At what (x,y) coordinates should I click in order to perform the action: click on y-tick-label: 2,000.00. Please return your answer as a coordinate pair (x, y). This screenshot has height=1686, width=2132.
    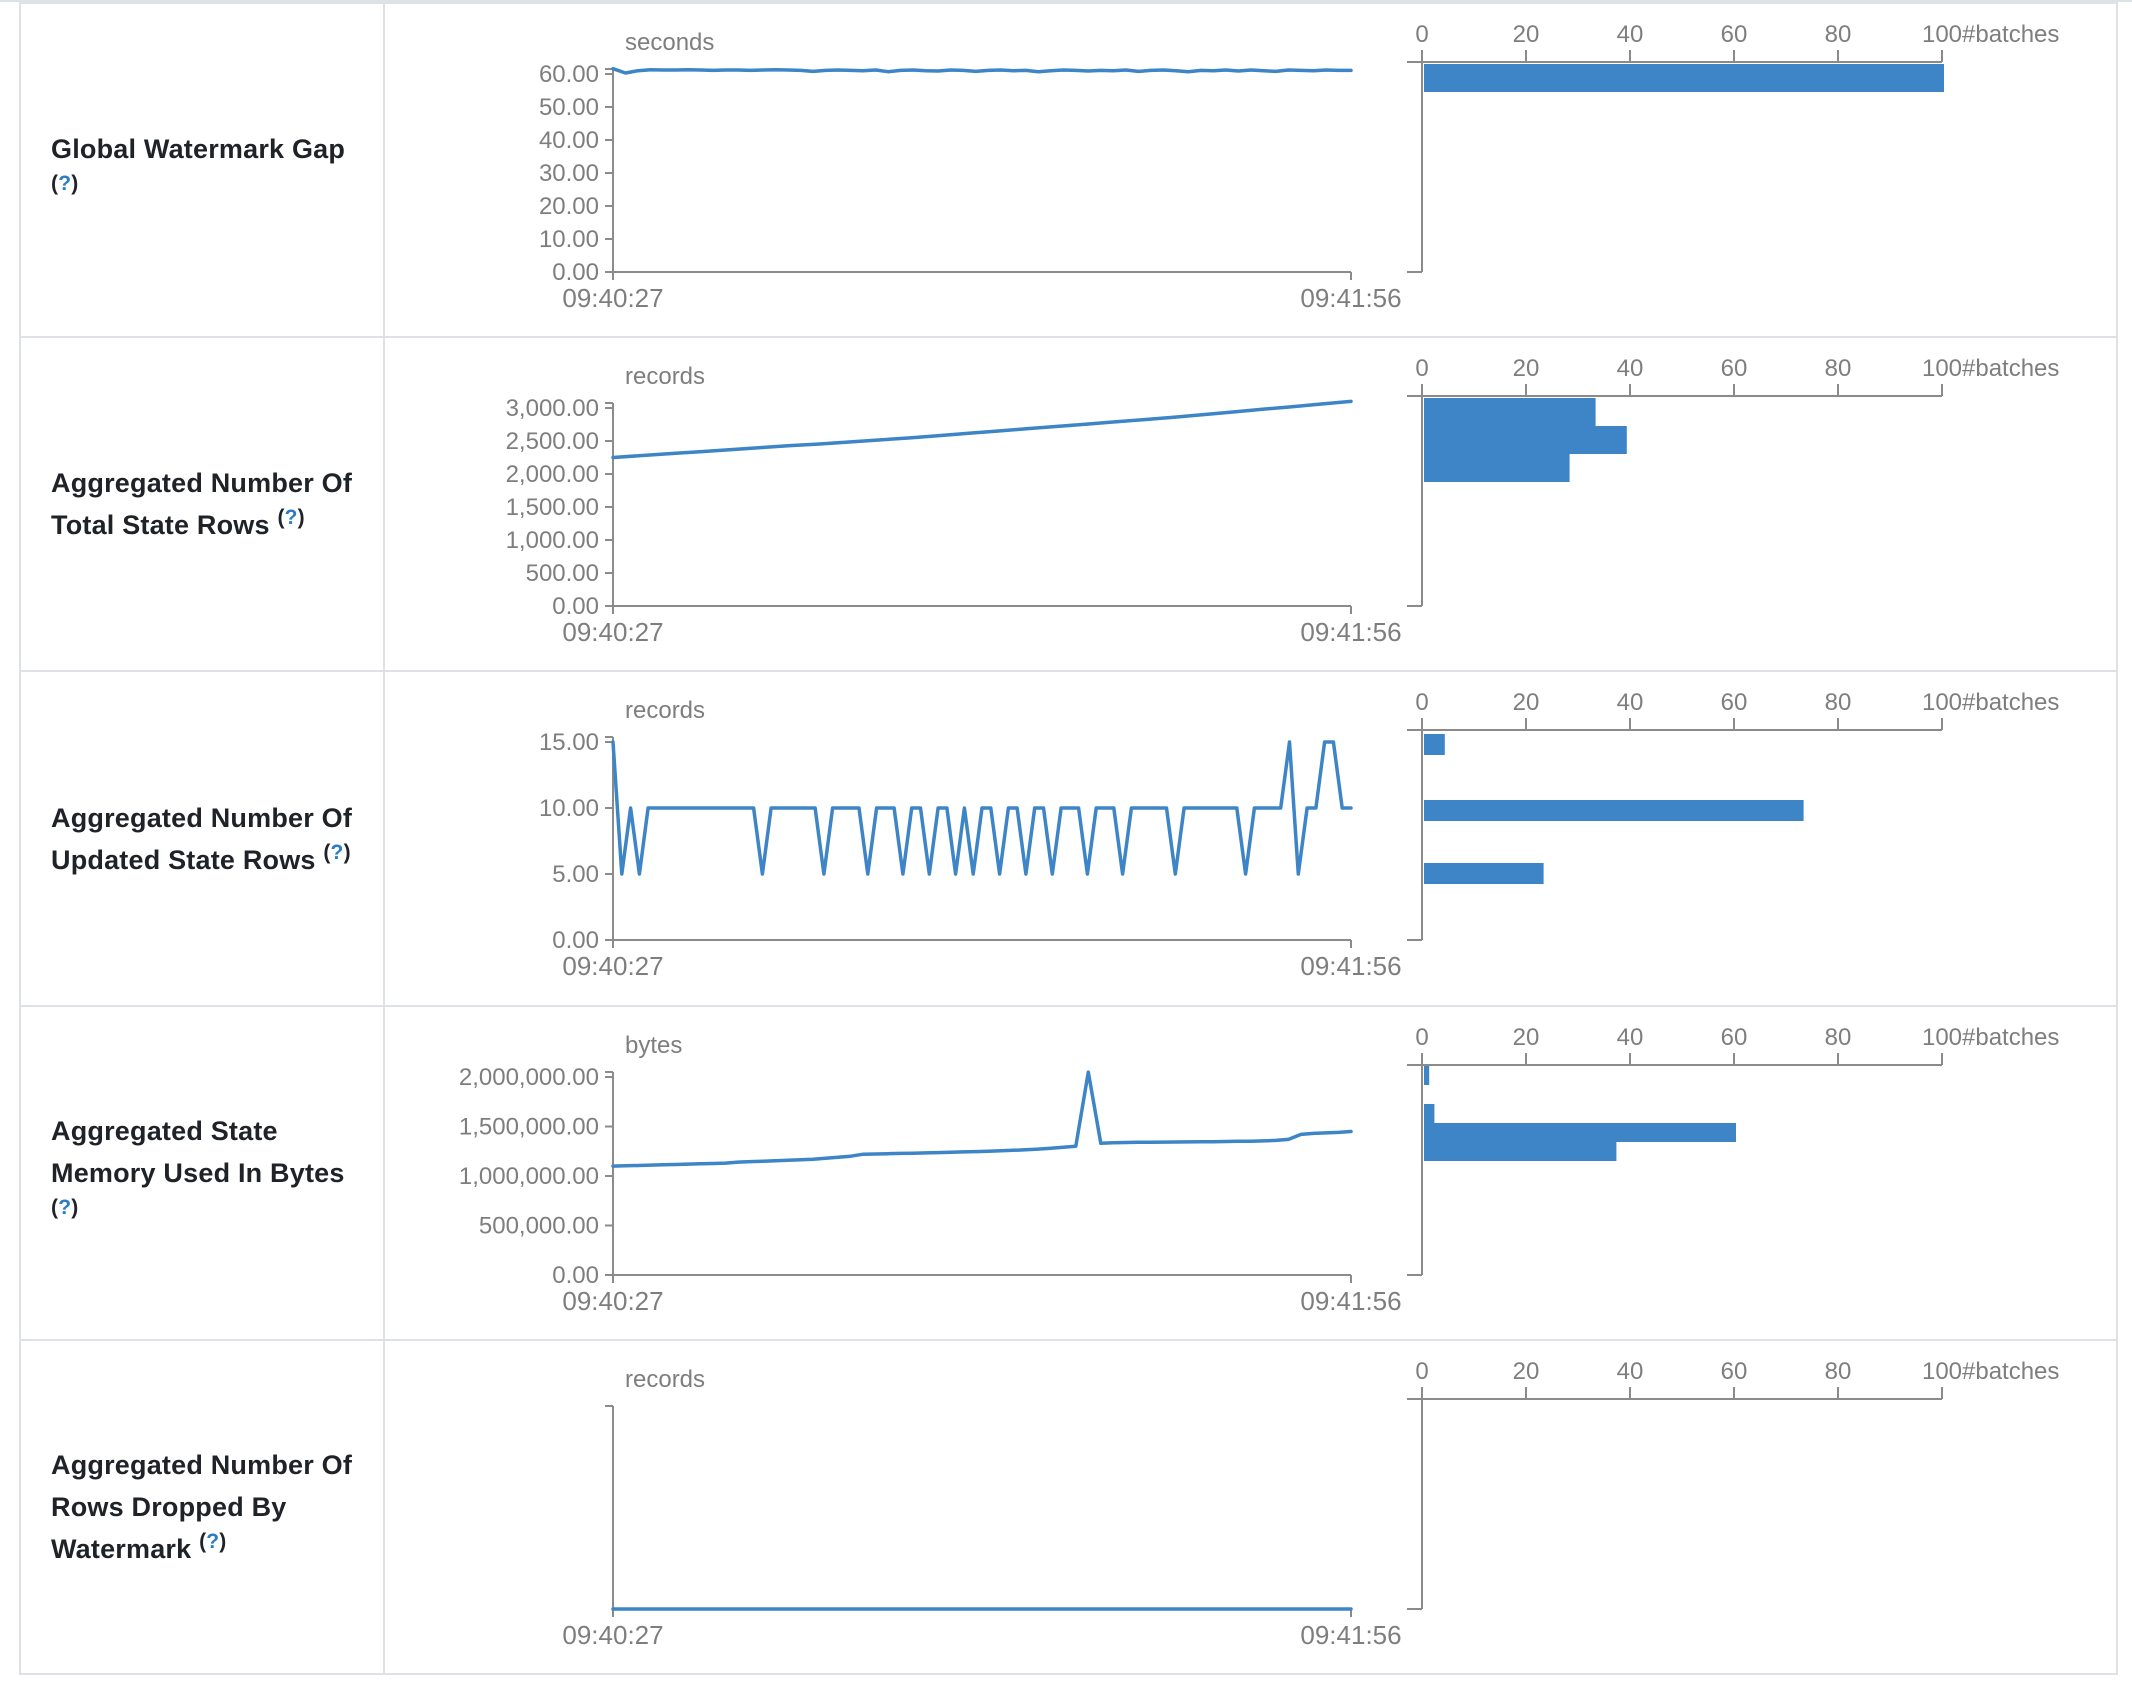
    Looking at the image, I should click on (552, 474).